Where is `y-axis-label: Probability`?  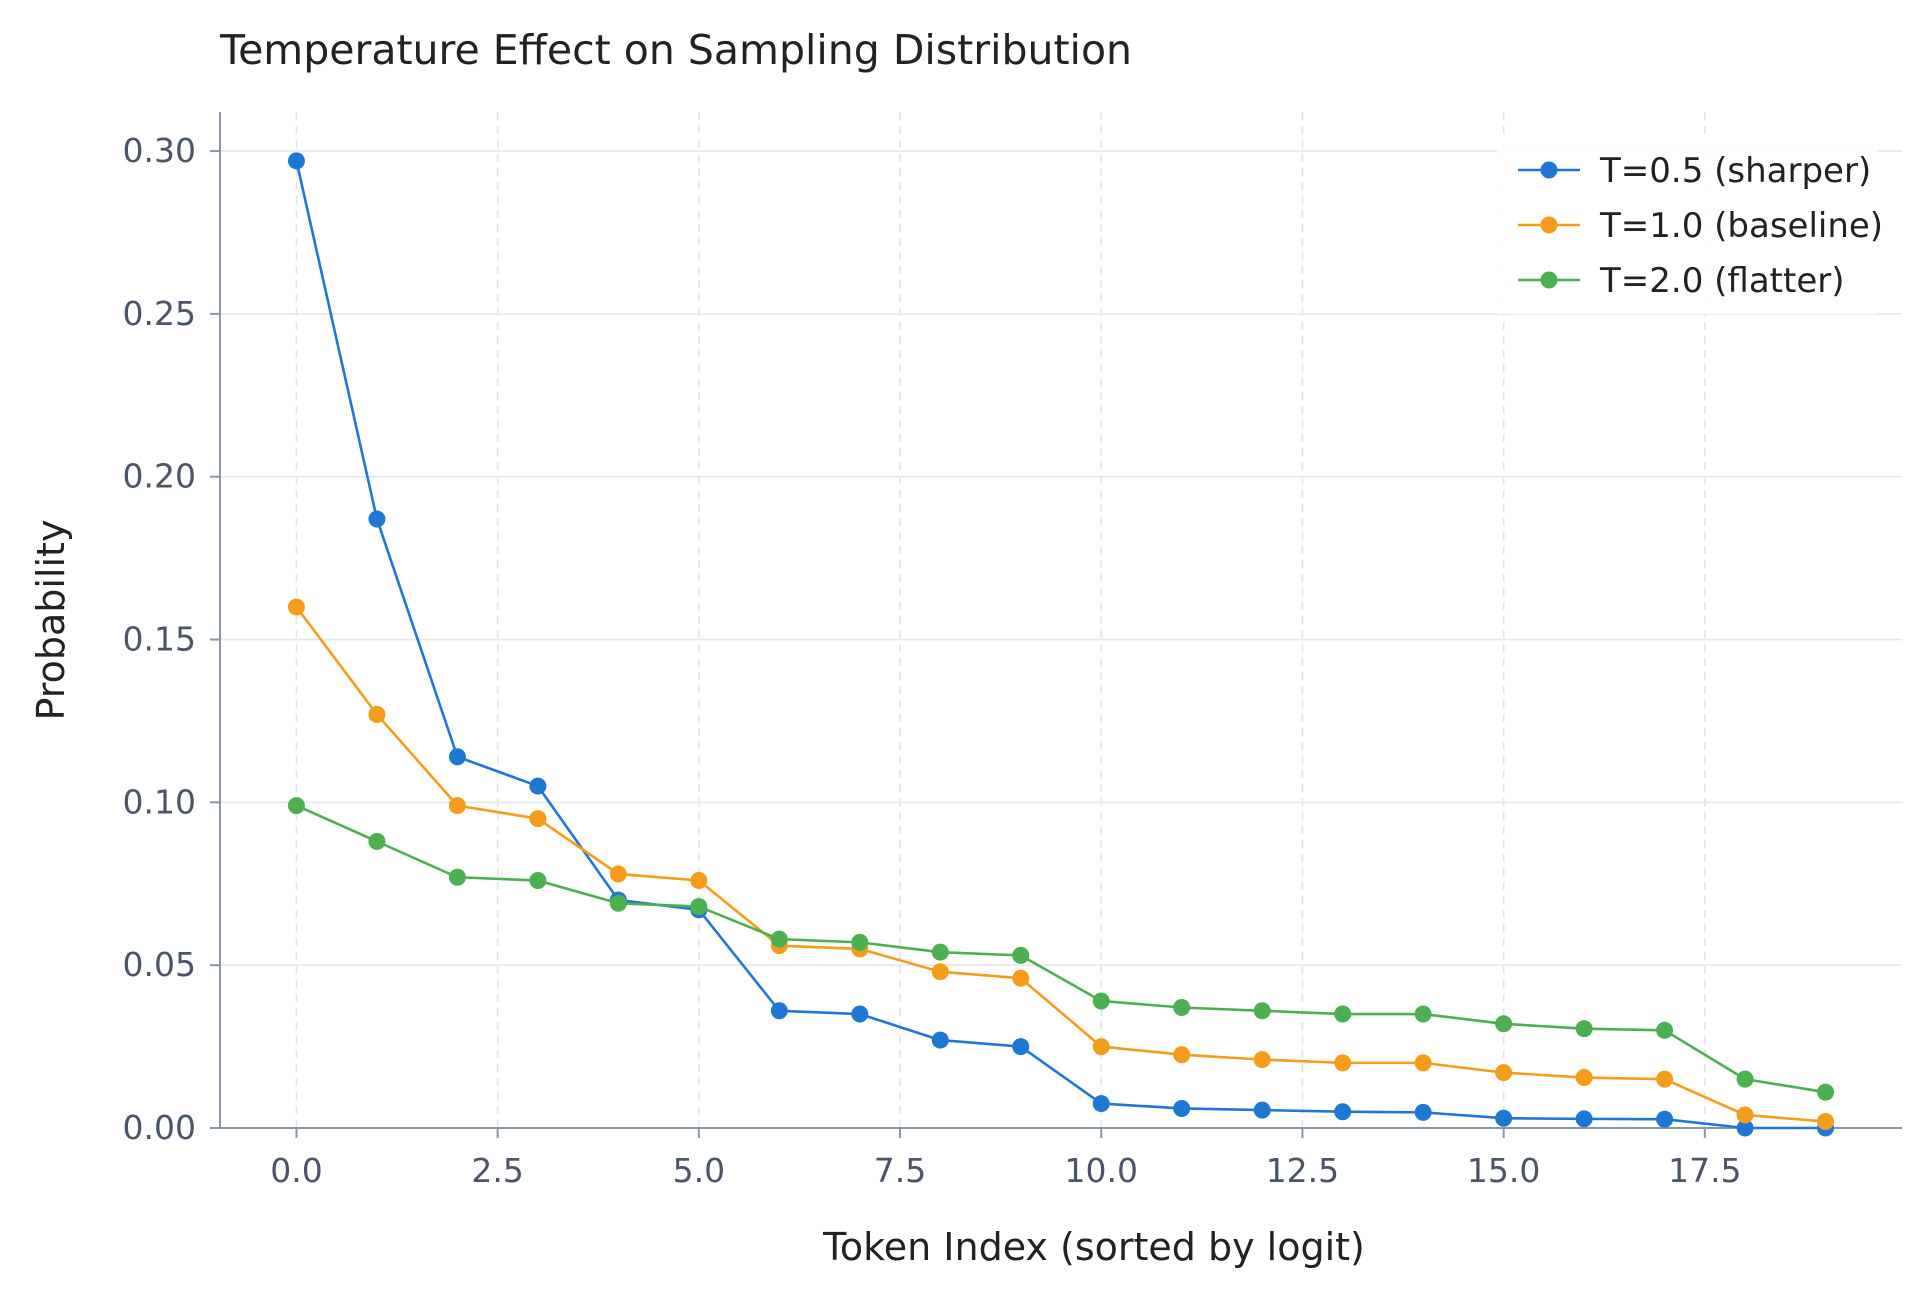 y-axis-label: Probability is located at coordinates (51, 620).